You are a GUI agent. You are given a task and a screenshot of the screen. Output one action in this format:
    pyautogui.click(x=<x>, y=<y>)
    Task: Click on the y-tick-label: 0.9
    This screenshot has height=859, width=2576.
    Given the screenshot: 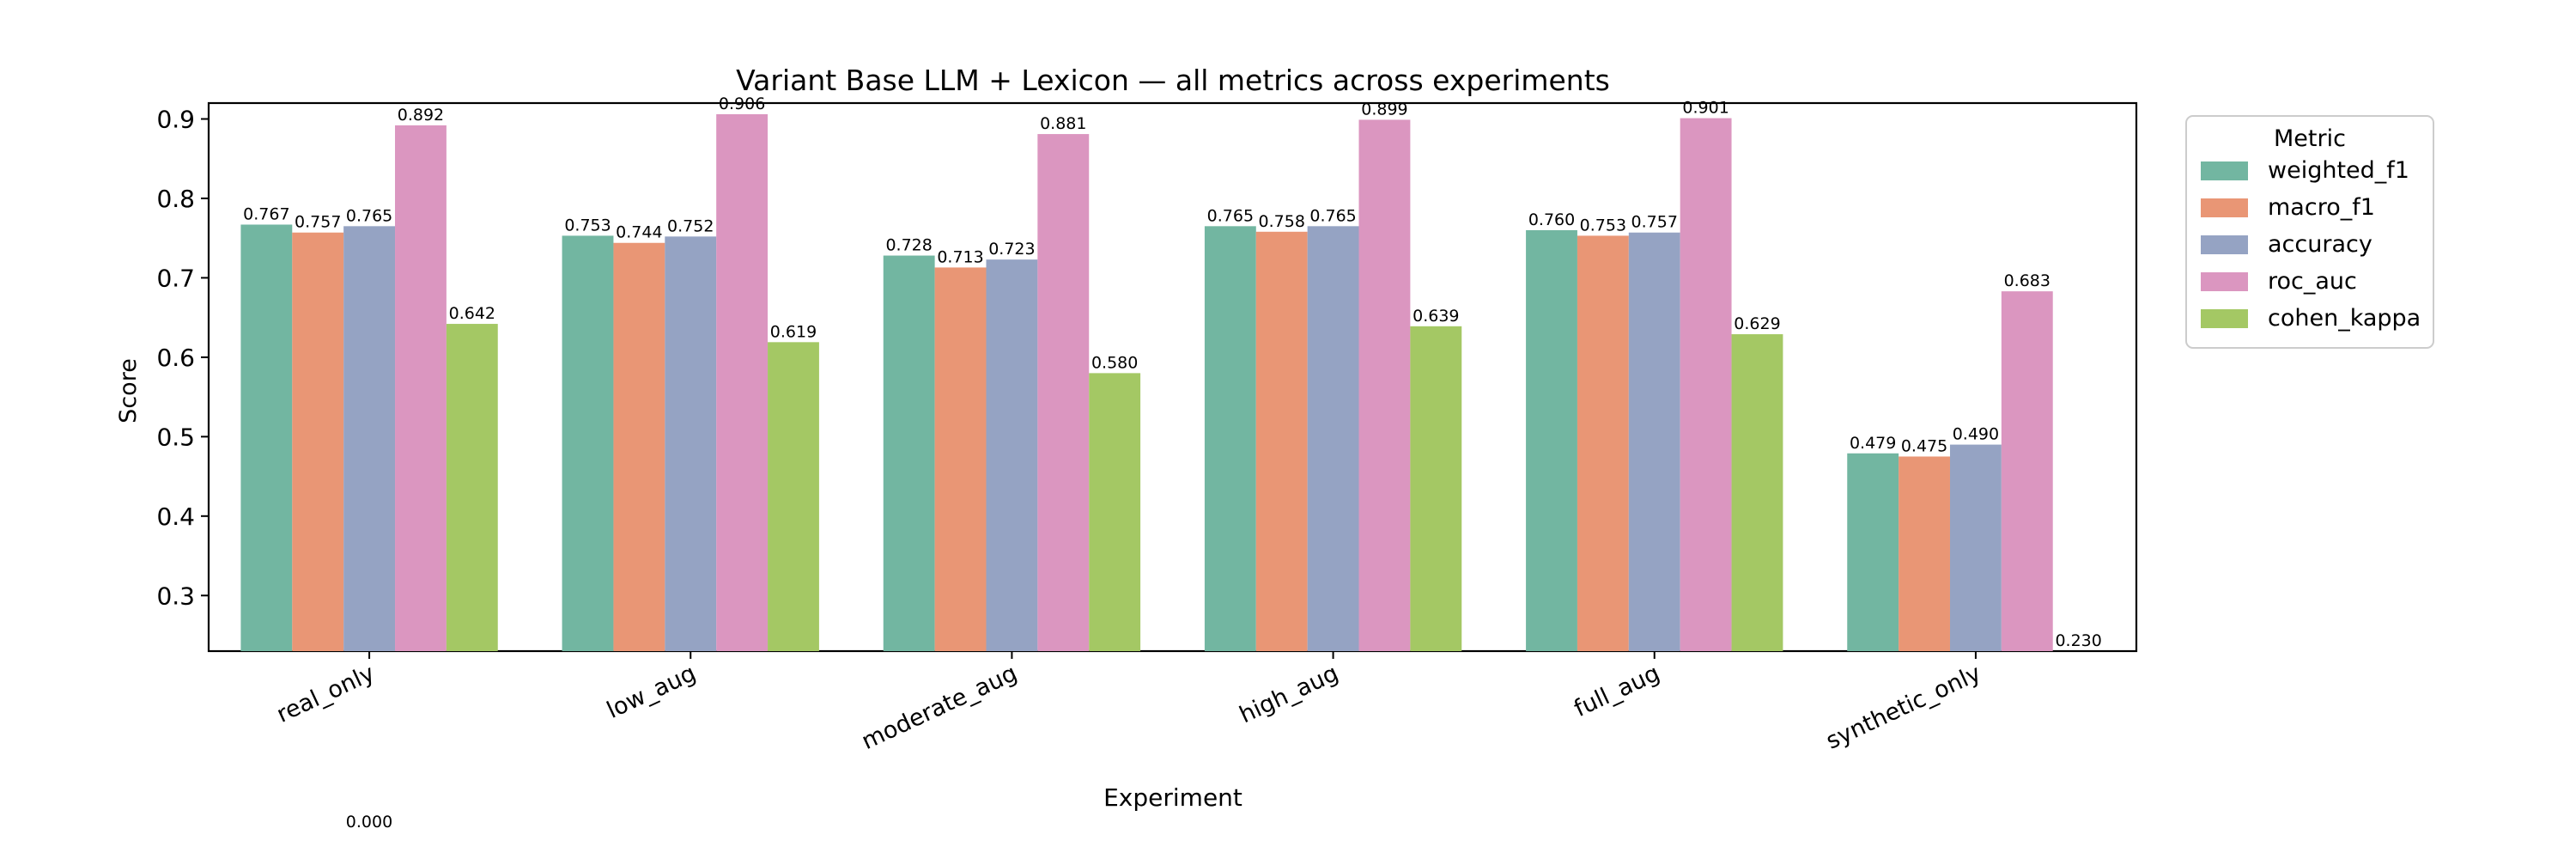 What is the action you would take?
    pyautogui.click(x=175, y=119)
    